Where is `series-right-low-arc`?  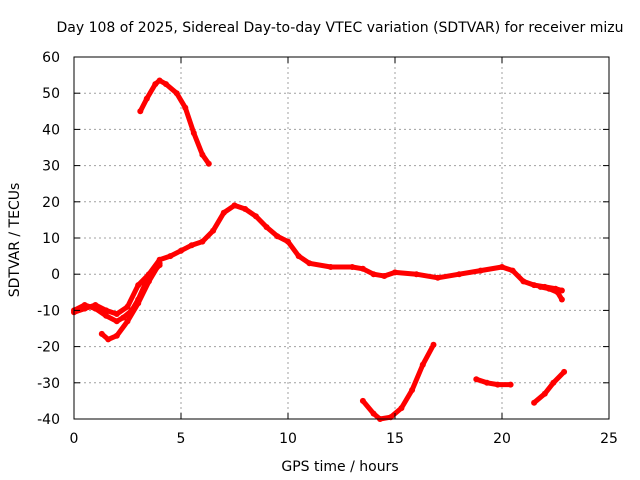
series-right-low-arc is located at coordinates (549, 387).